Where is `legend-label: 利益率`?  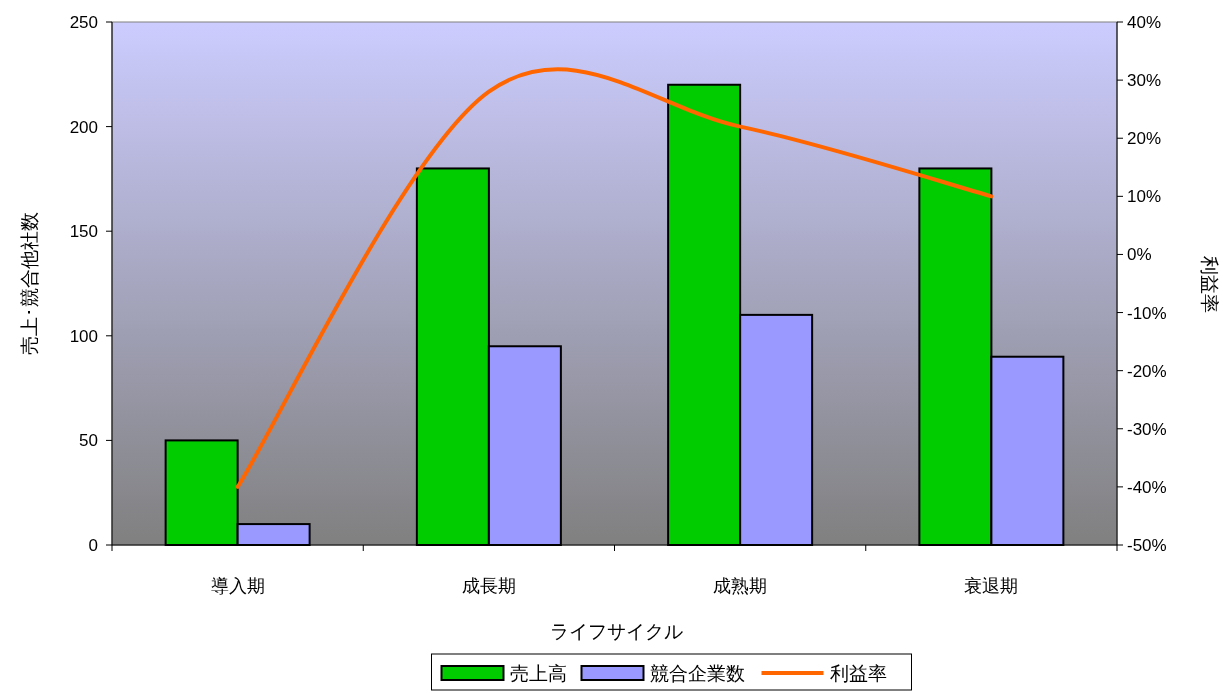 legend-label: 利益率 is located at coordinates (858, 673).